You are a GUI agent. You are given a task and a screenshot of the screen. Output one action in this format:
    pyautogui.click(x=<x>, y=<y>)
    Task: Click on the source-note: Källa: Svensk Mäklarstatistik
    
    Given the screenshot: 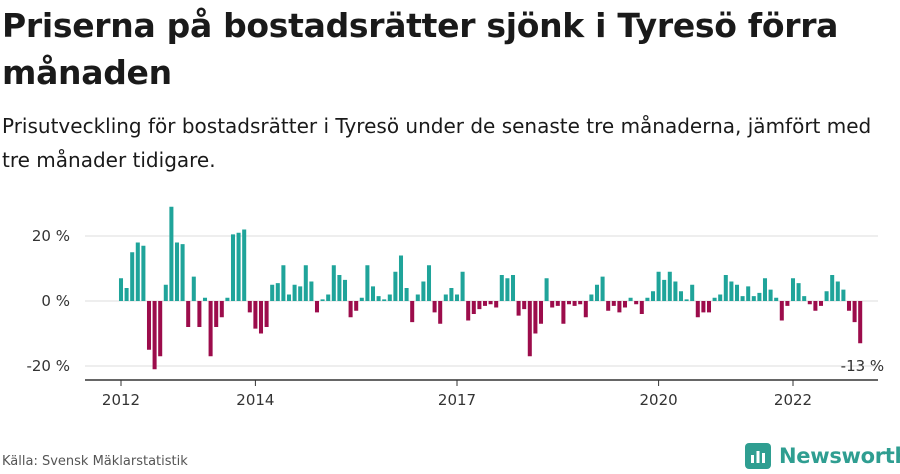 What is the action you would take?
    pyautogui.click(x=95, y=461)
    